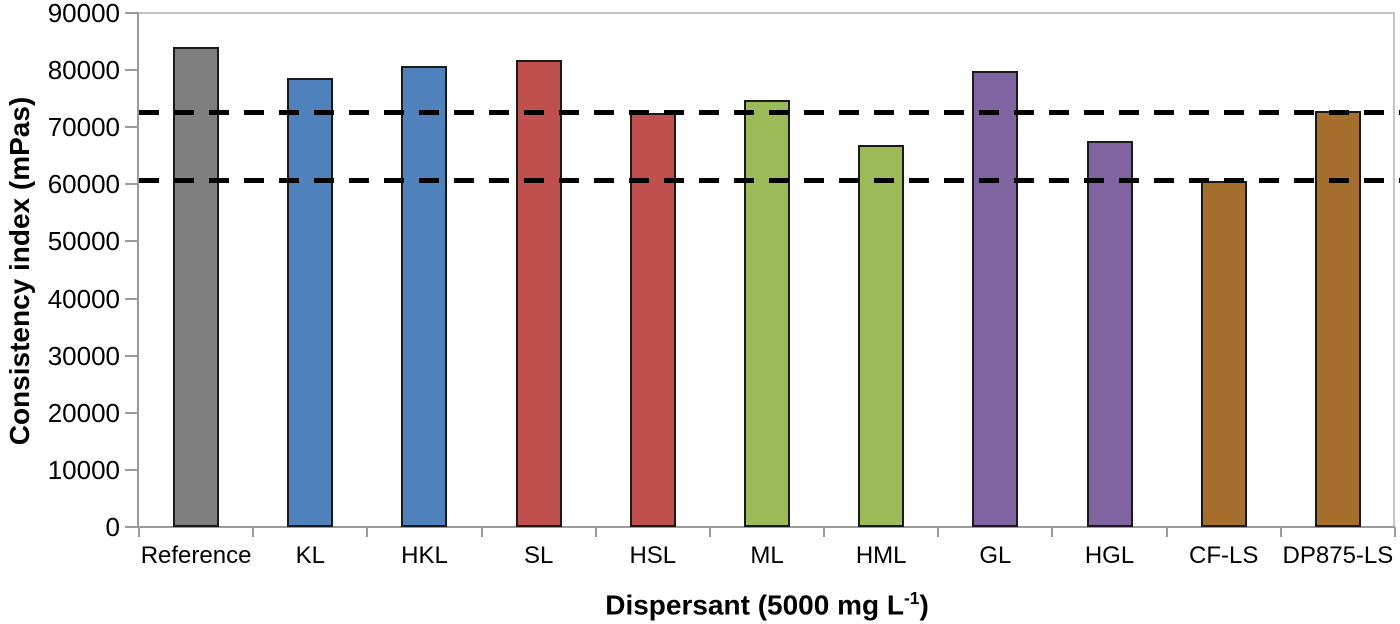  What do you see at coordinates (1224, 555) in the screenshot?
I see `x-category-label: CF-LS` at bounding box center [1224, 555].